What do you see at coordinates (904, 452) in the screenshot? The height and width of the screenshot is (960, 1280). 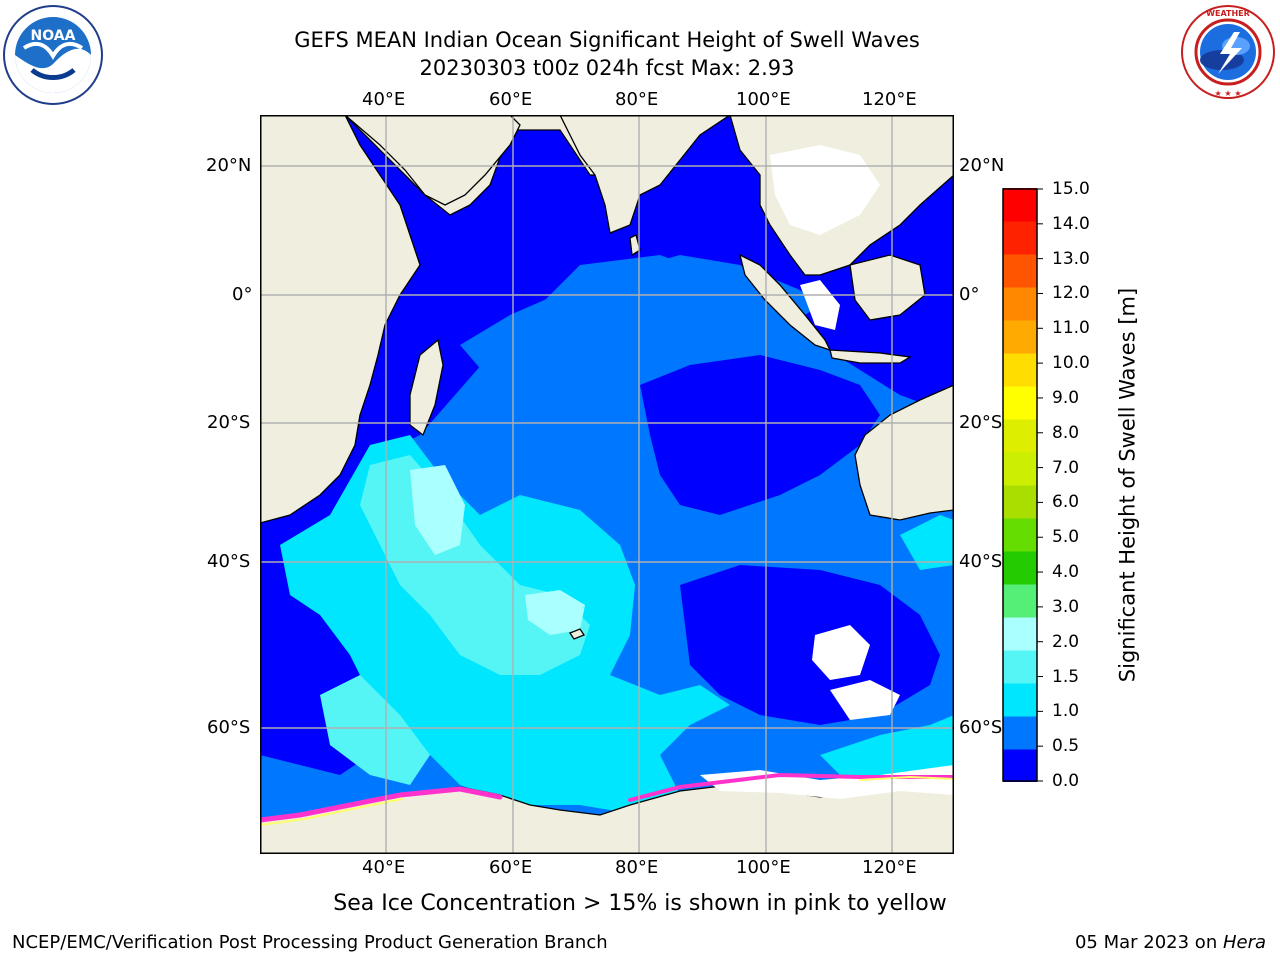 I see `land-australia` at bounding box center [904, 452].